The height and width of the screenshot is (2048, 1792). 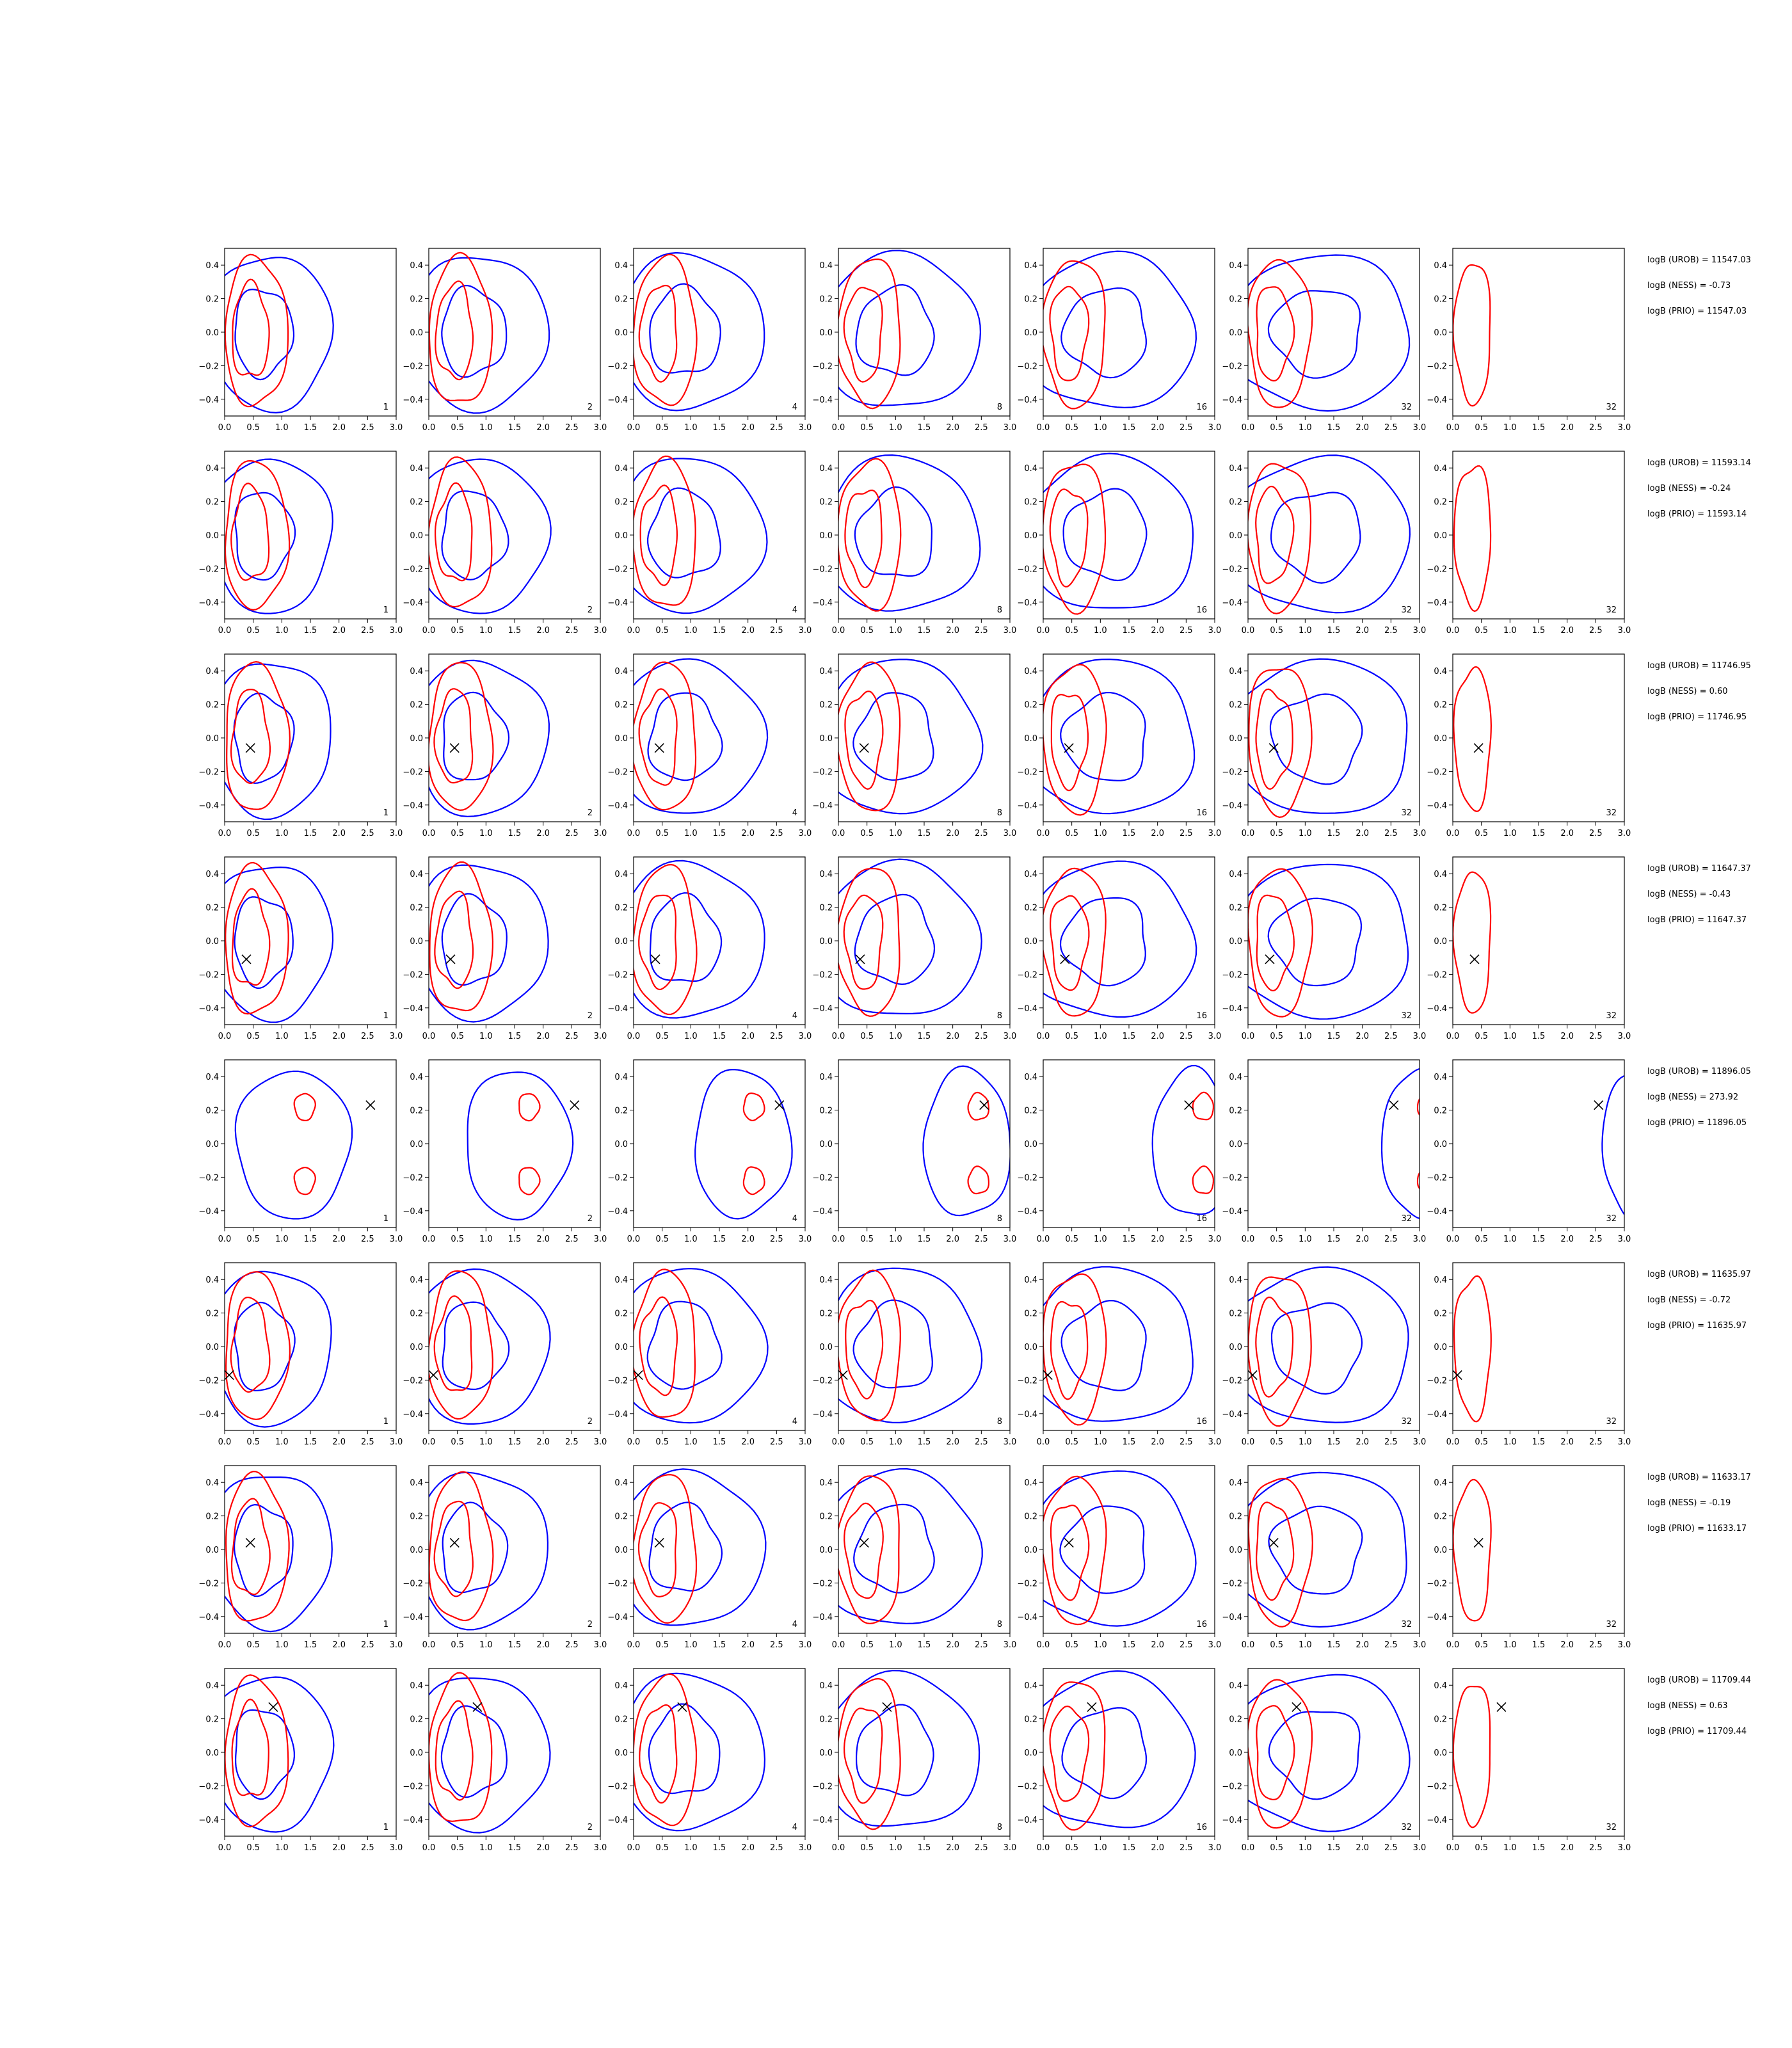 I want to click on logb-text: logB (UROB) = 11647.37, so click(x=1699, y=869).